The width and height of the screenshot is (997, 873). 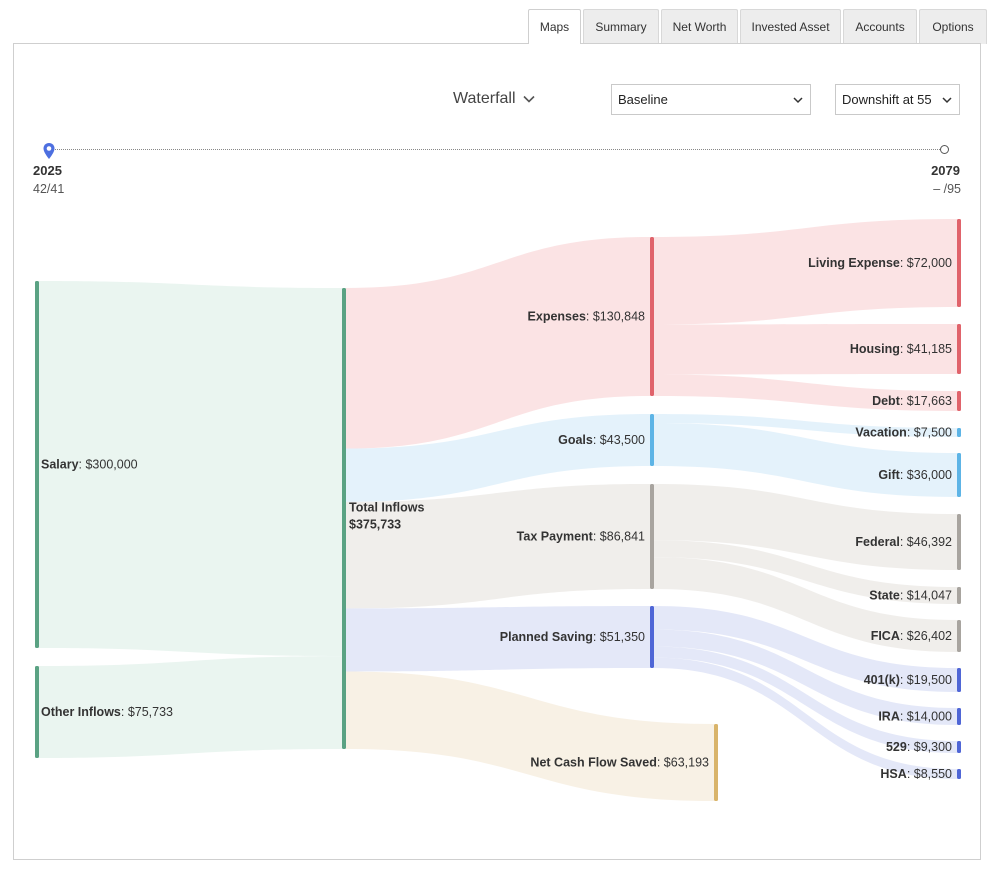 What do you see at coordinates (953, 26) in the screenshot?
I see `tab-options: Options` at bounding box center [953, 26].